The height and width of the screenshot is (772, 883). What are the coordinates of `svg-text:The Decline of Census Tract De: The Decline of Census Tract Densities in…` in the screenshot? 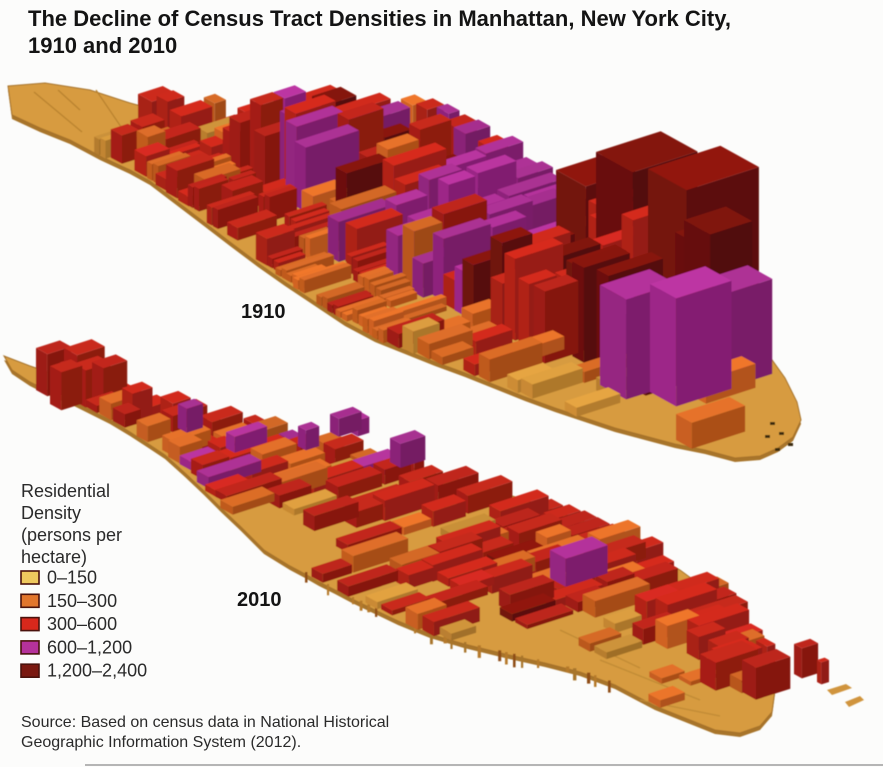 It's located at (379, 18).